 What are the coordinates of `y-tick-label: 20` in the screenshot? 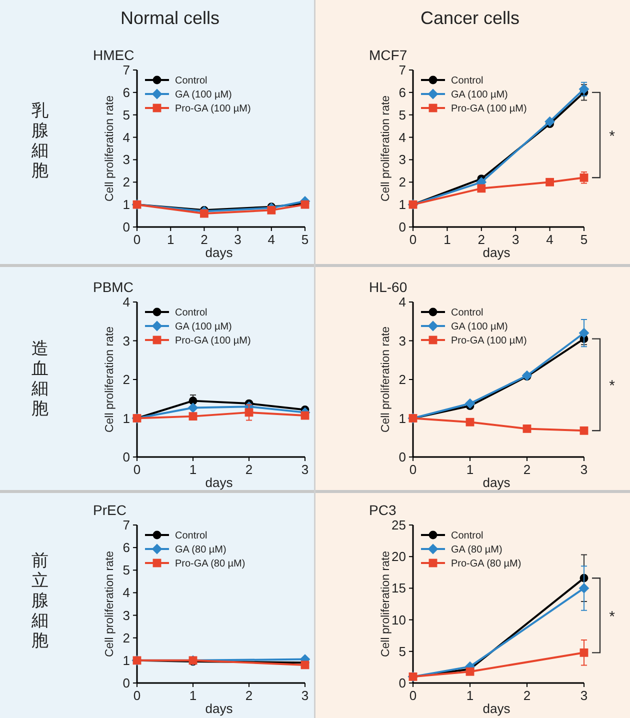 It's located at (399, 556).